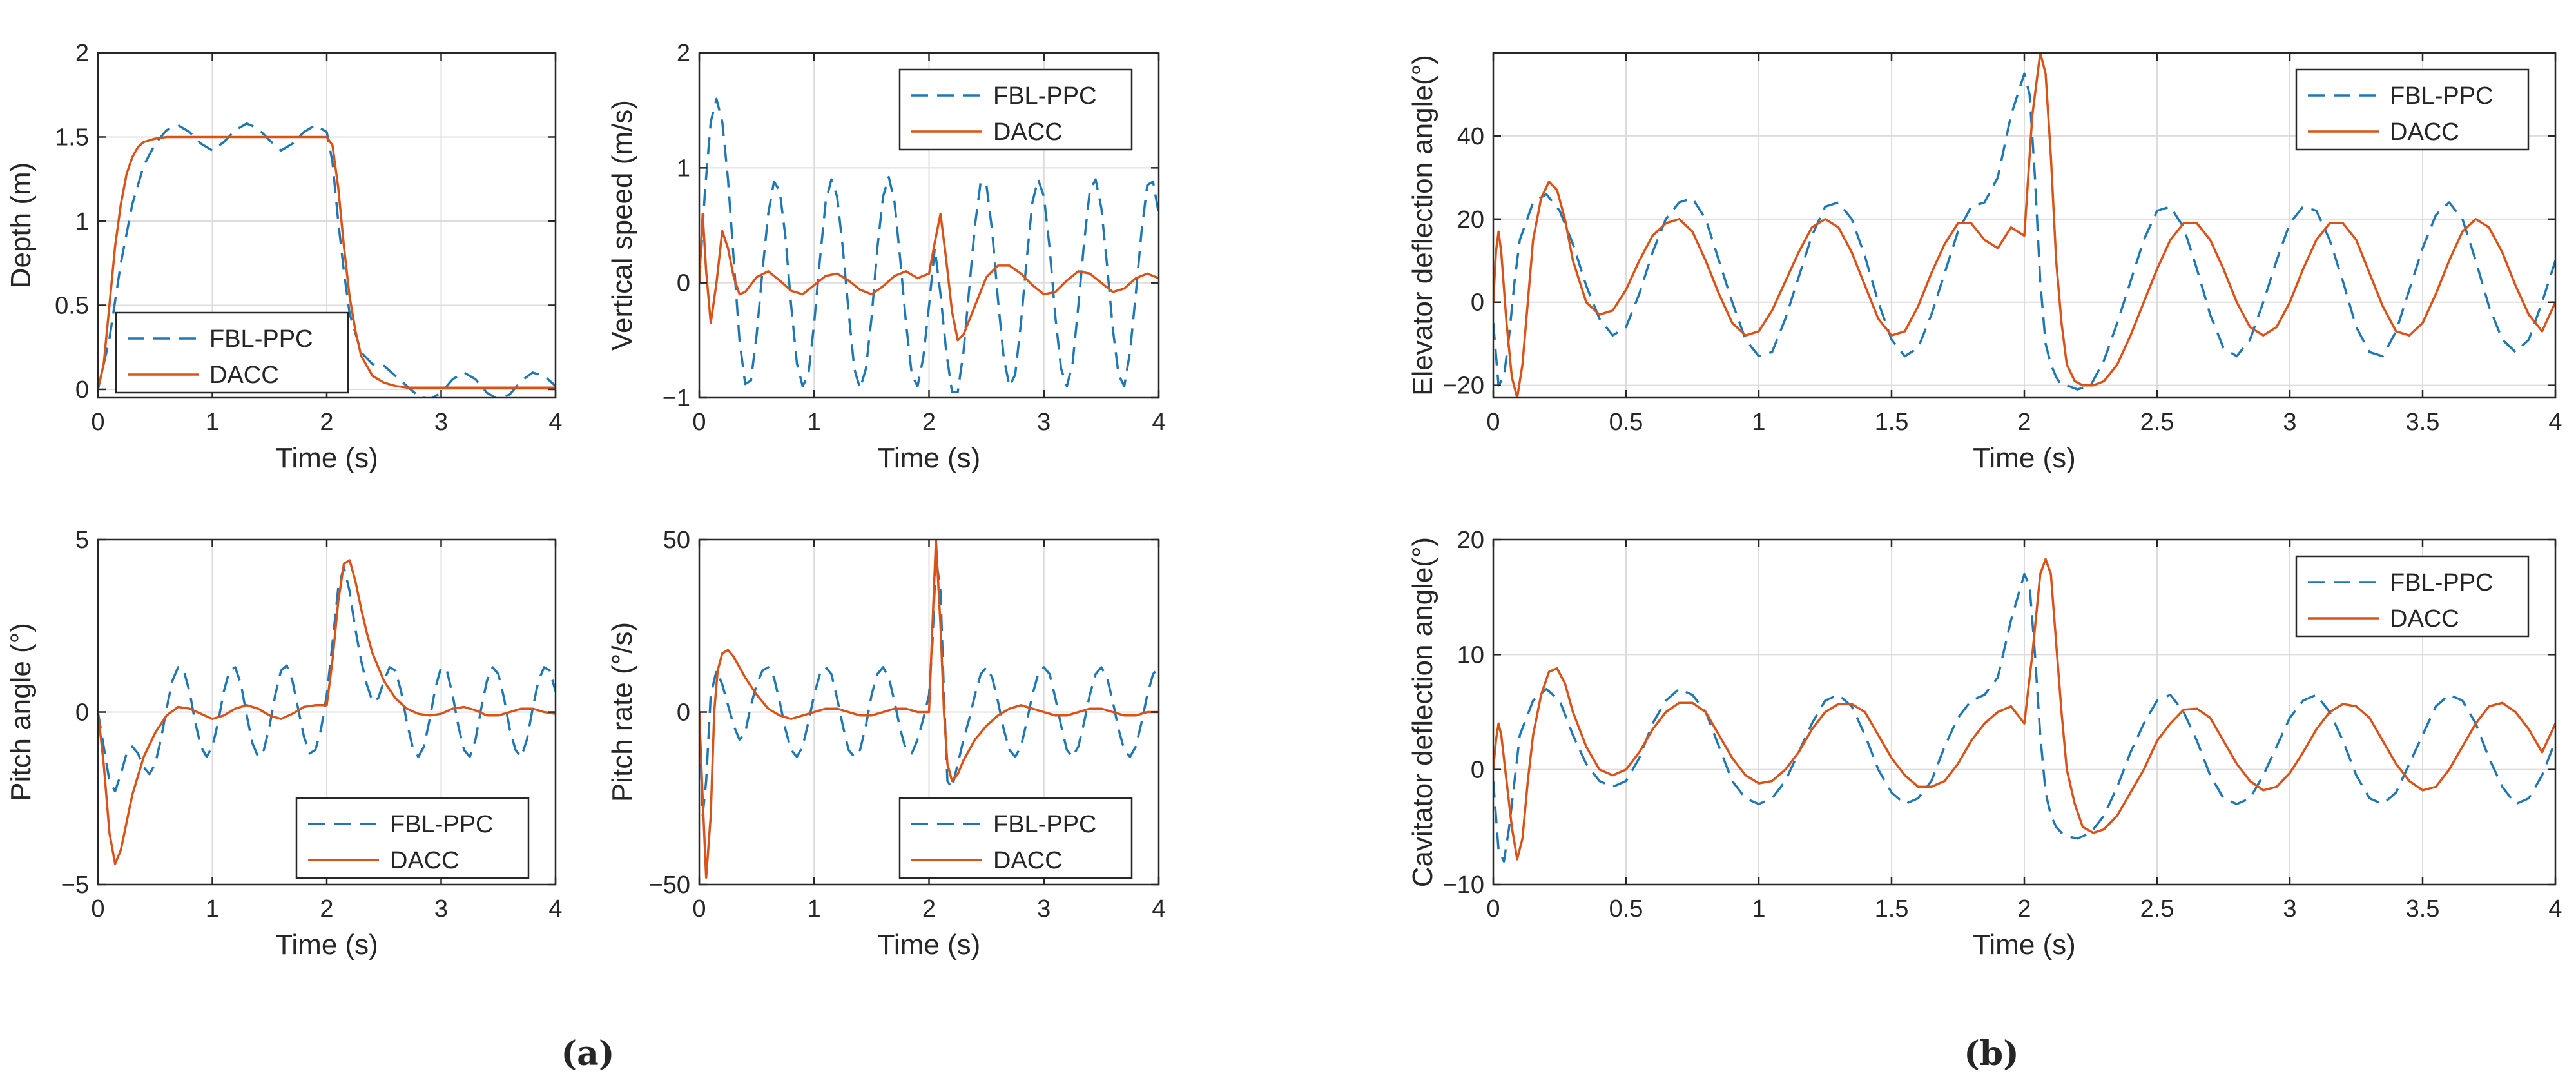 The image size is (2576, 1085). I want to click on y-tick-label: −50, so click(669, 885).